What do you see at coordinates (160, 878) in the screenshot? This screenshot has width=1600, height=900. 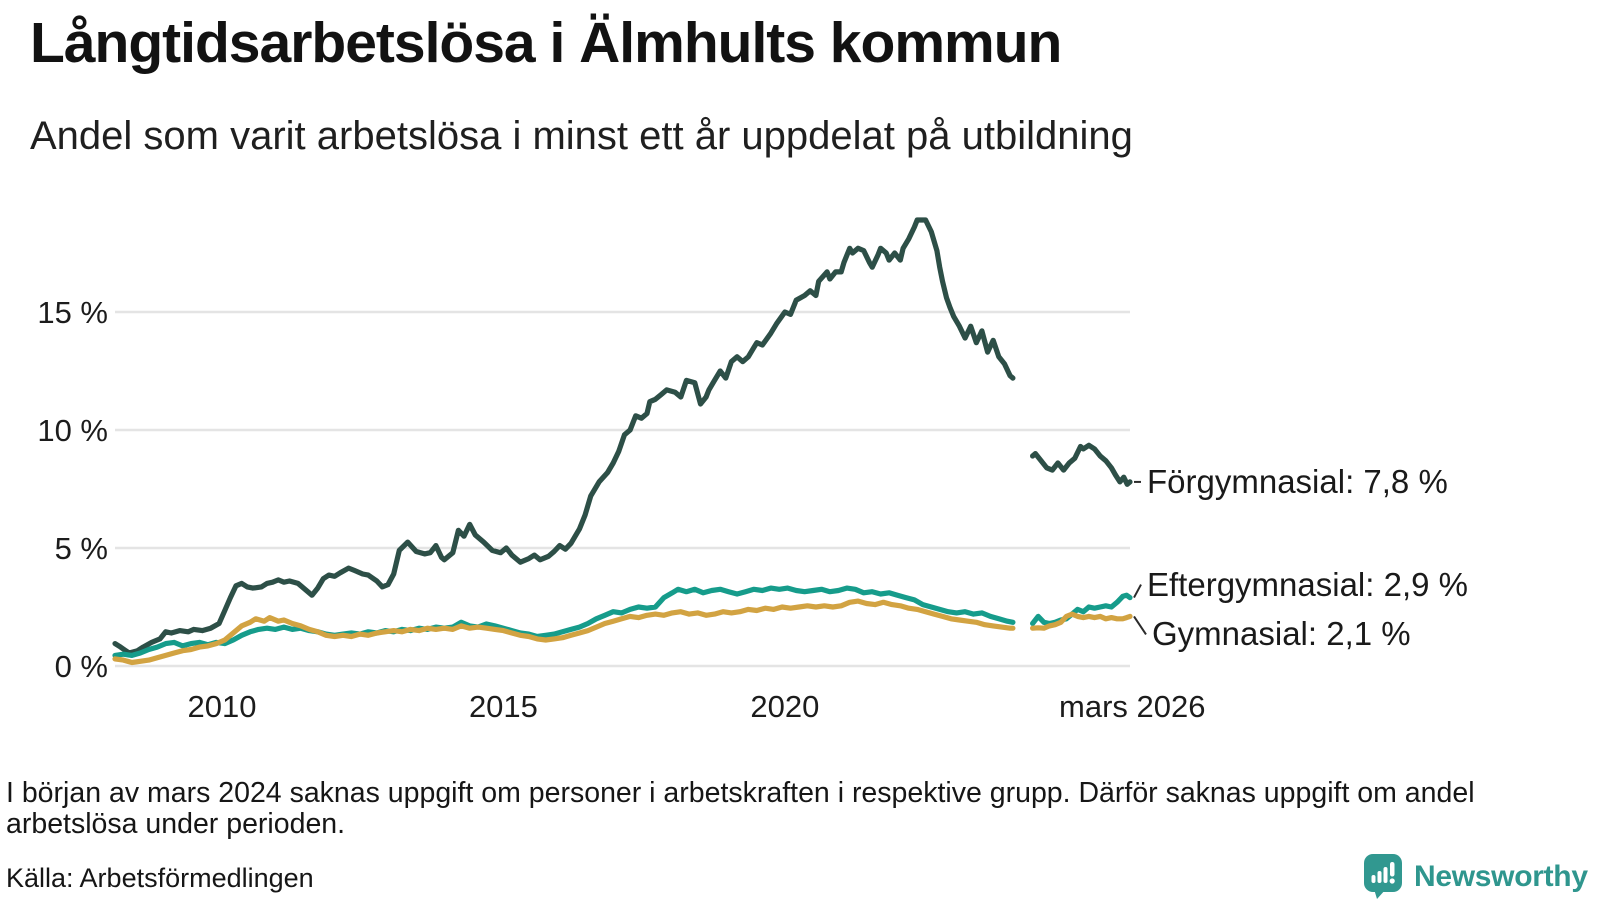 I see `source-line: Källa: Arbetsförmedlingen` at bounding box center [160, 878].